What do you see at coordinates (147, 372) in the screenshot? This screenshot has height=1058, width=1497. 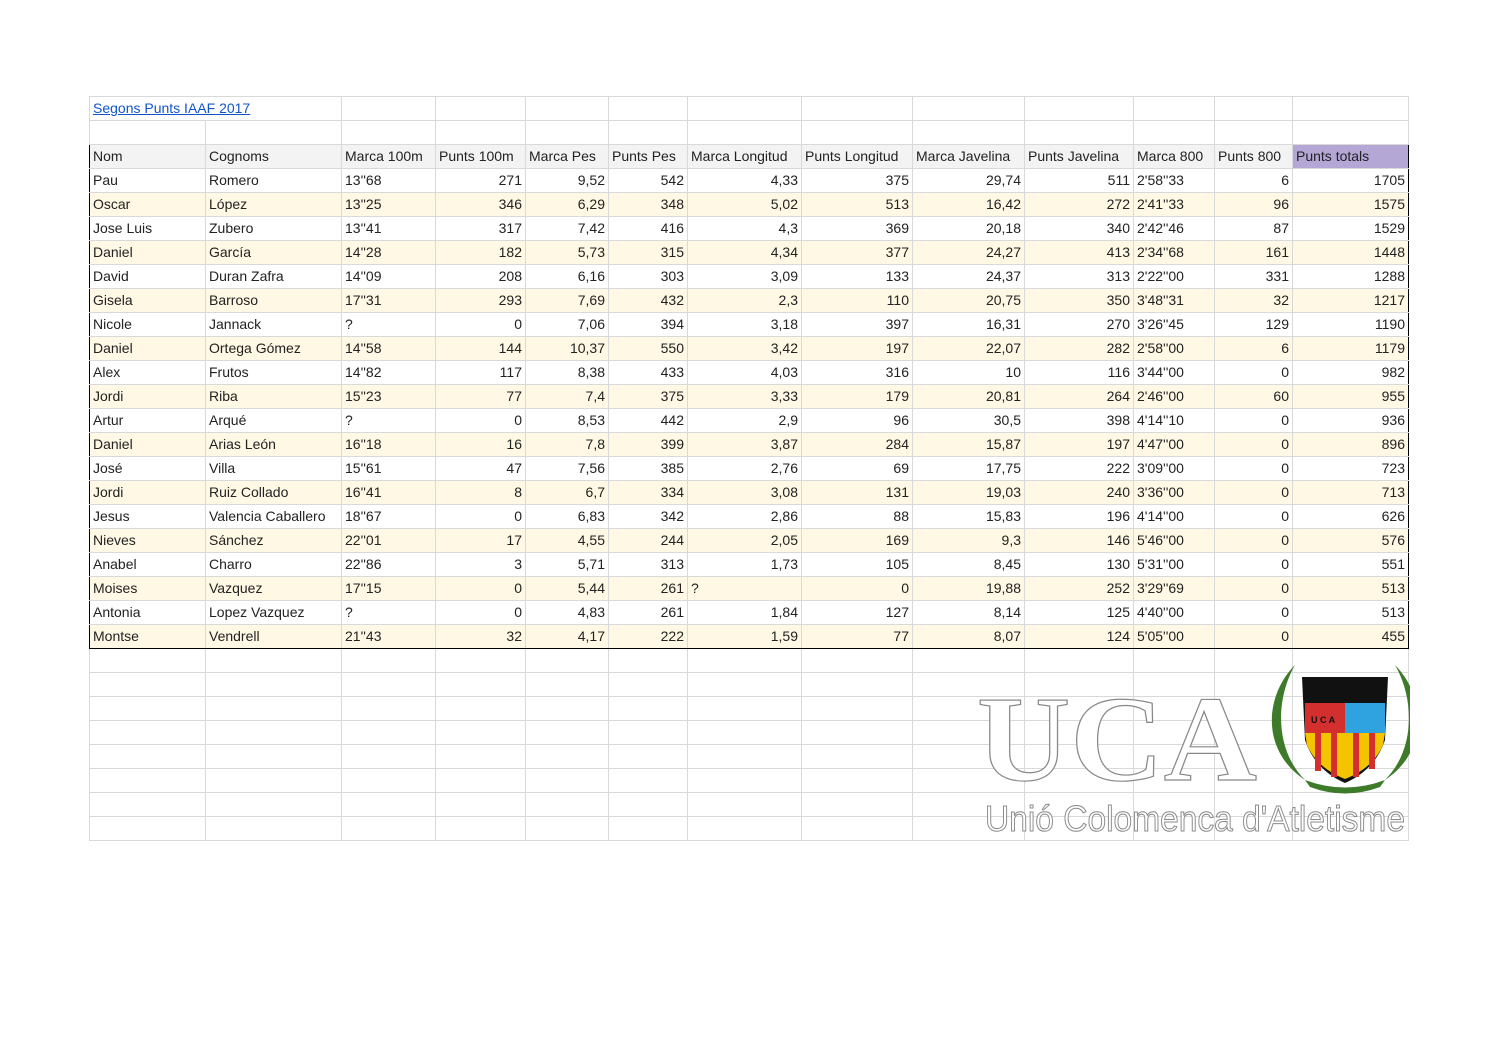 I see `cell-nom: Alex` at bounding box center [147, 372].